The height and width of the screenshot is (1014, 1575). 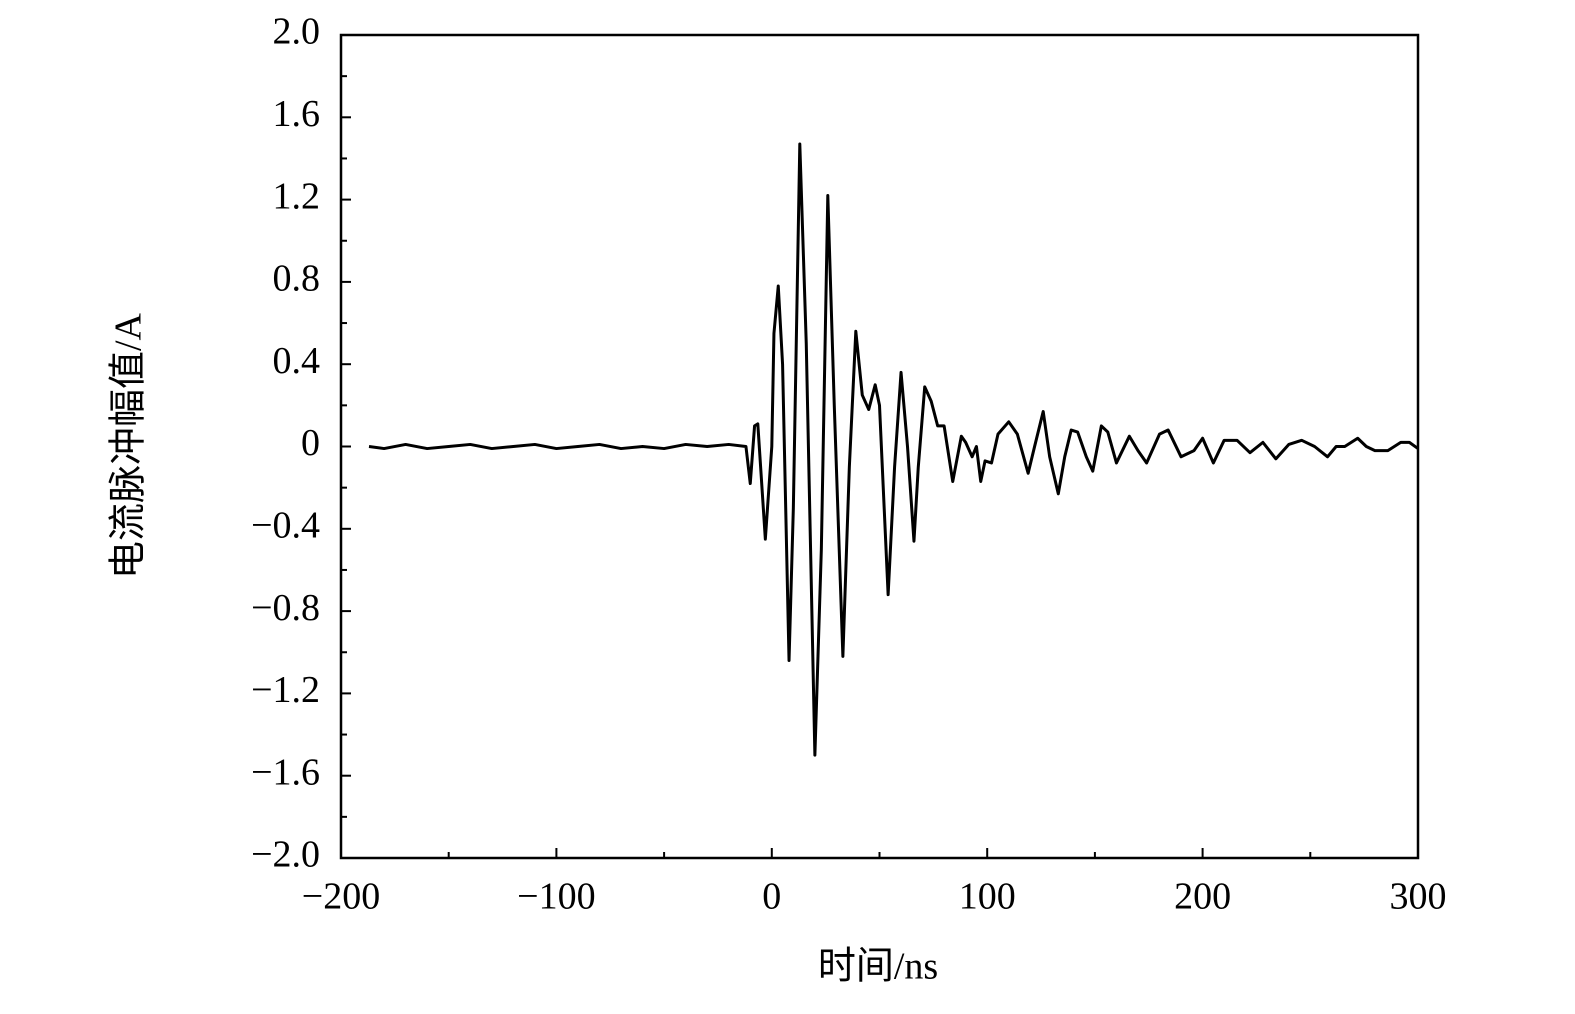 What do you see at coordinates (297, 279) in the screenshot?
I see `y-tick-label: 0.8` at bounding box center [297, 279].